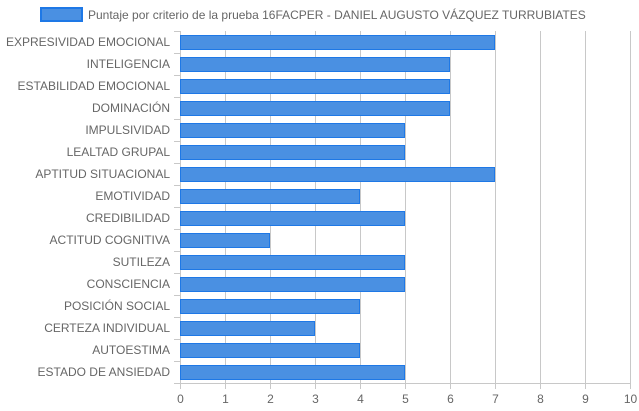 The width and height of the screenshot is (639, 411). Describe the element at coordinates (61, 14) in the screenshot. I see `legend-swatch` at that location.